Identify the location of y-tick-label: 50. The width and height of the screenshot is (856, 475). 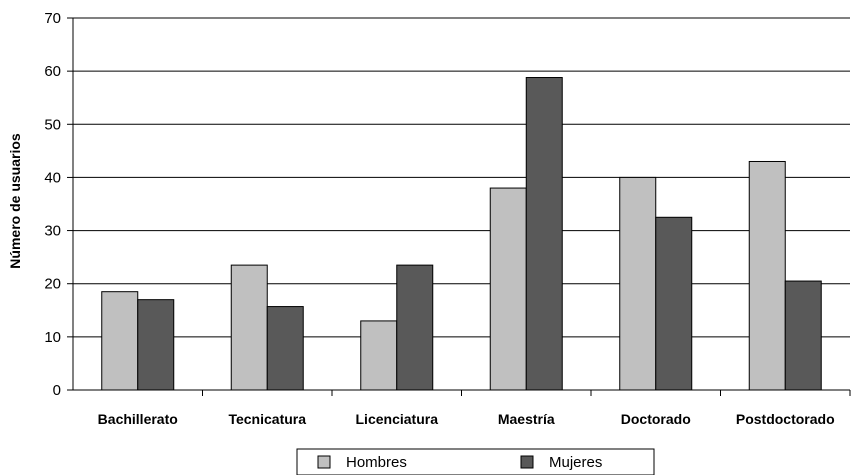
(52, 124).